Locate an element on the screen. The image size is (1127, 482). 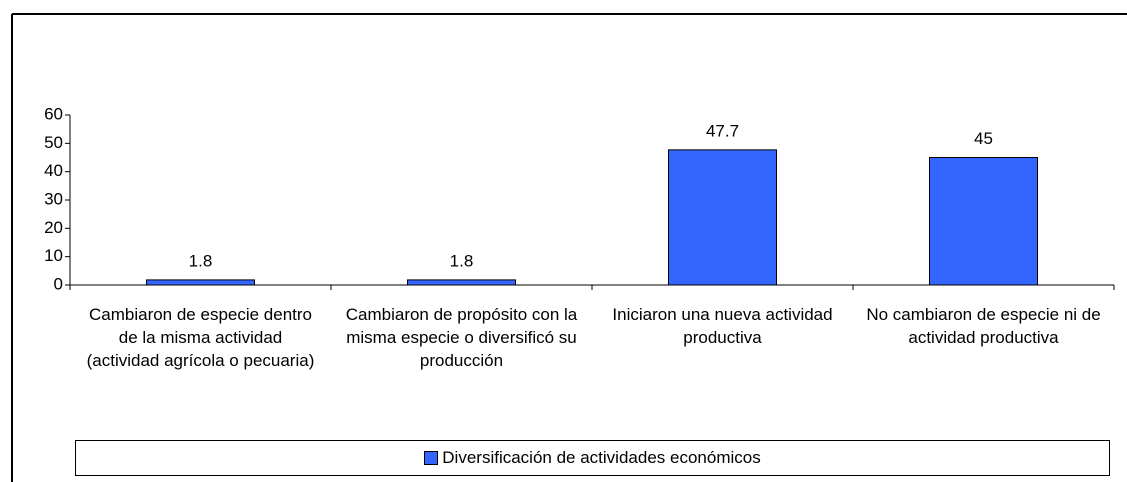
y-tick-label: 40 is located at coordinates (53, 170).